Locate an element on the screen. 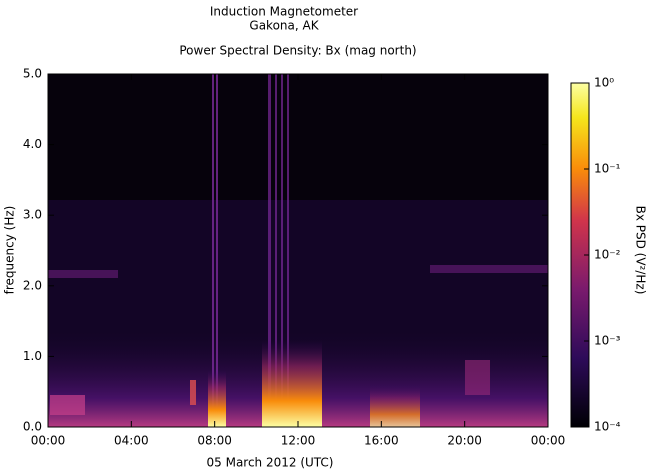 The image size is (656, 476). y-tick-label: 0.0 is located at coordinates (32, 427).